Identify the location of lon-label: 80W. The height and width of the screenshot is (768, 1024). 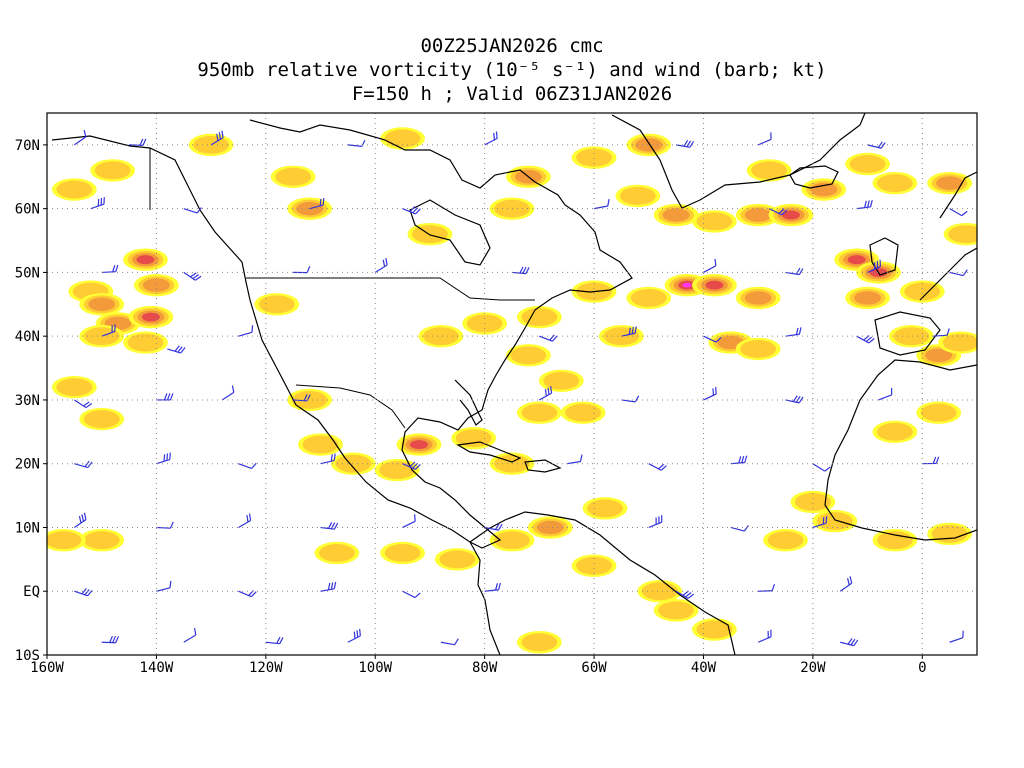
(485, 668).